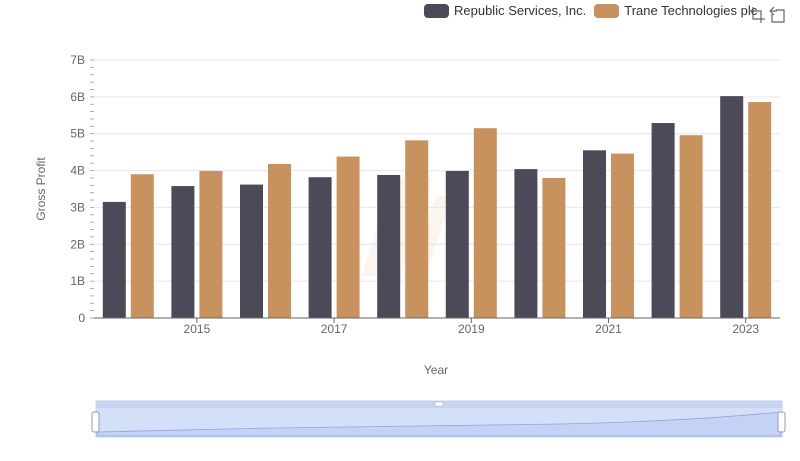  I want to click on legend-item-trane-technologies: Trane Technologies plc, so click(675, 10).